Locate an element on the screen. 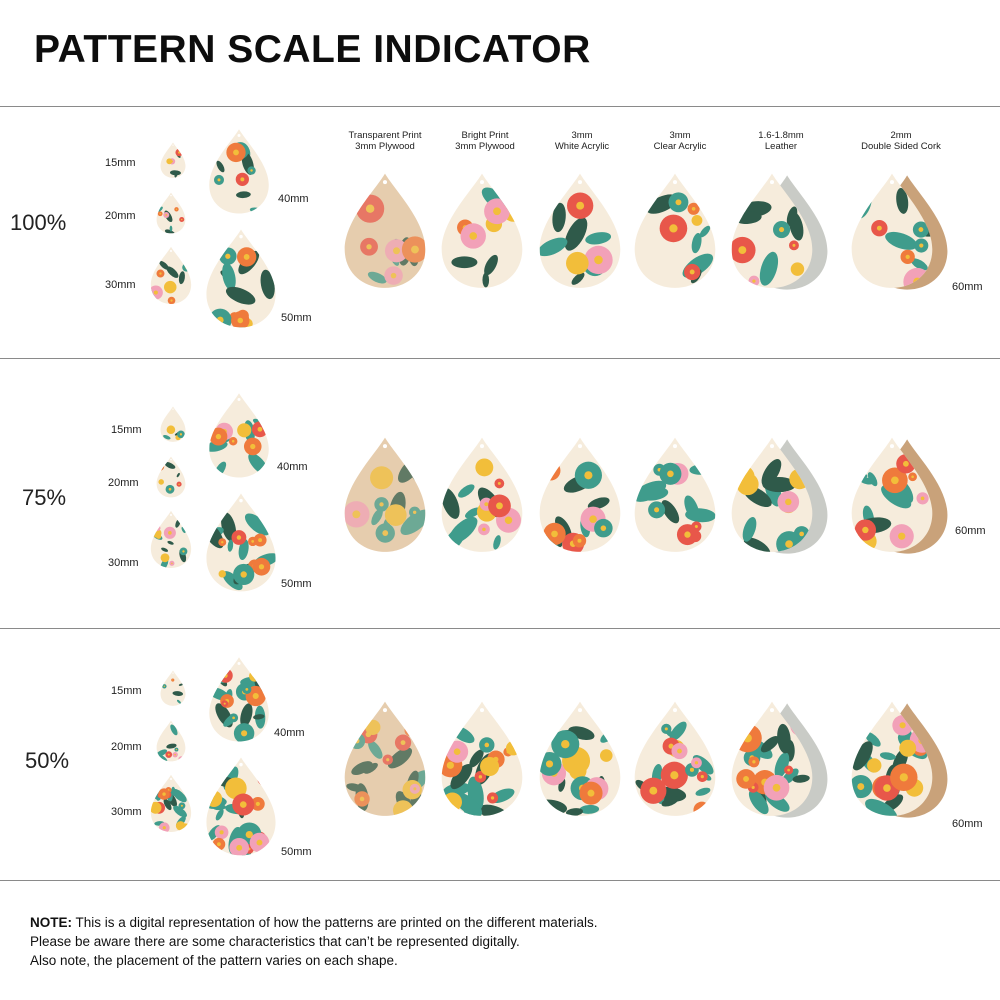 The image size is (1000, 1000). page-title: PATTERN SCALE INDICATOR is located at coordinates (312, 49).